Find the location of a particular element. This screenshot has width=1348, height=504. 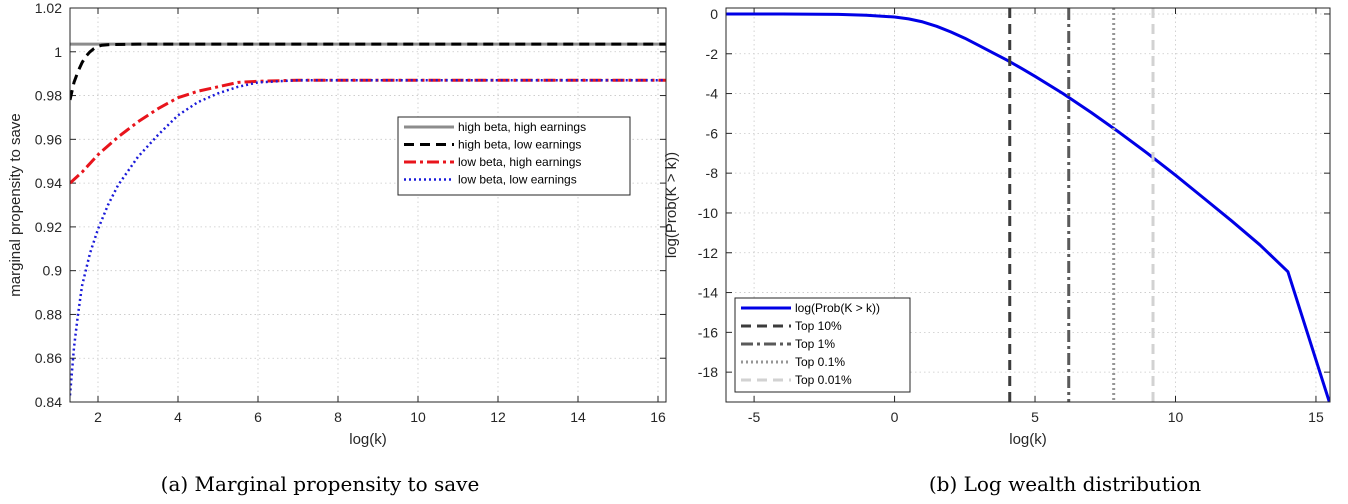

x-tick-label: 5 is located at coordinates (1035, 417).